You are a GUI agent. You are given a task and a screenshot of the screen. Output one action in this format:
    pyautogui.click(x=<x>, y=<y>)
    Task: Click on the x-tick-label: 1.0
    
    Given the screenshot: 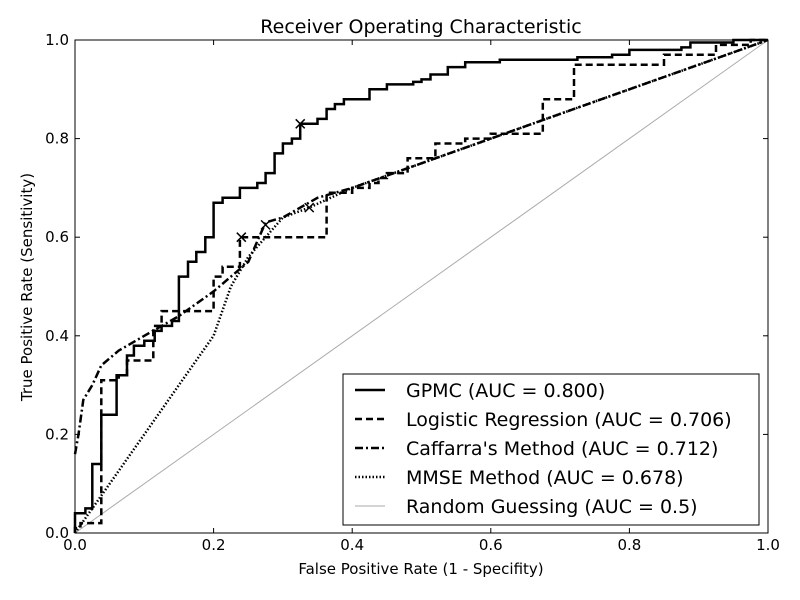 What is the action you would take?
    pyautogui.click(x=768, y=545)
    